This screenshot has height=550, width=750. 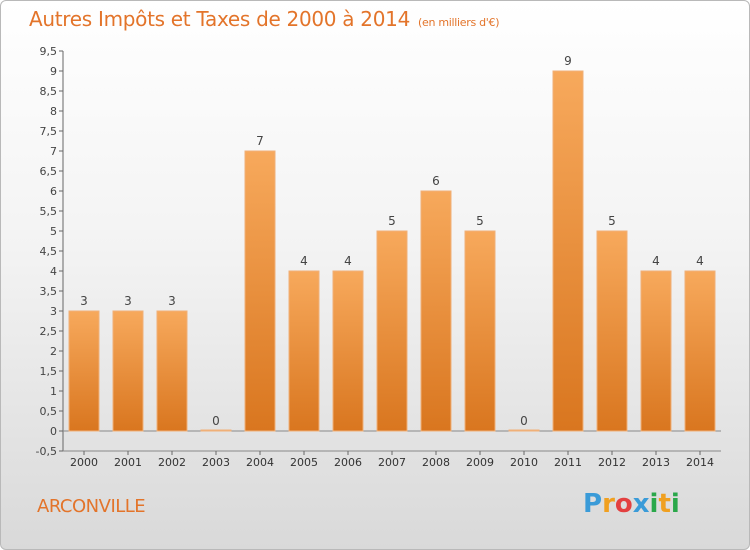 I want to click on y-tick-label: 3, so click(x=53, y=311).